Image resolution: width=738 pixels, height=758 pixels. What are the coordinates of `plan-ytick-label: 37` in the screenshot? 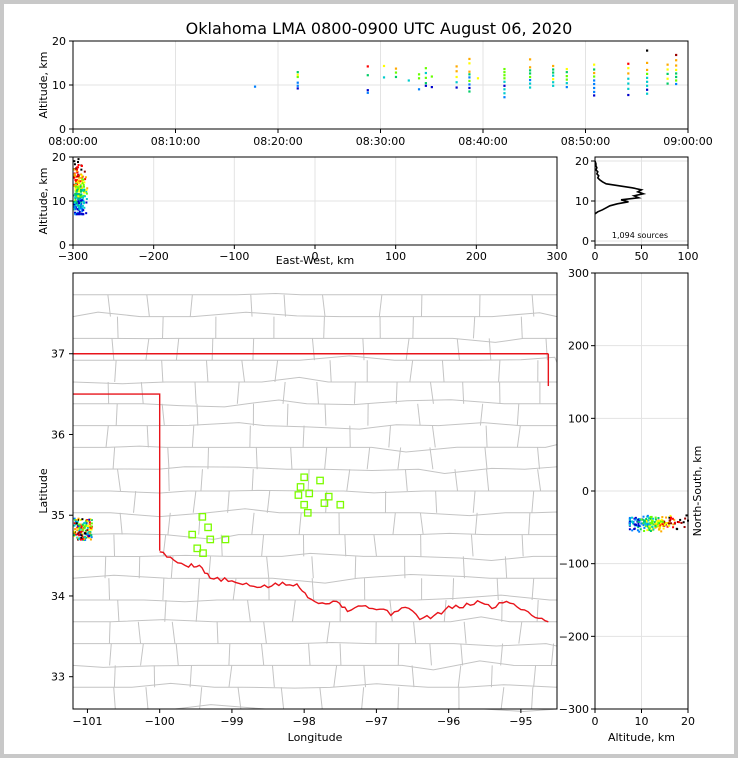 It's located at (58, 354).